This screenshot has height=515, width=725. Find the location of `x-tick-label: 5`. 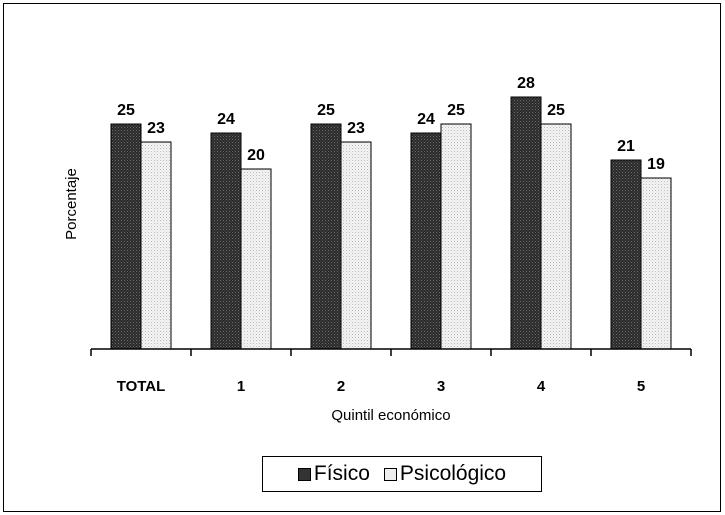

x-tick-label: 5 is located at coordinates (641, 386).